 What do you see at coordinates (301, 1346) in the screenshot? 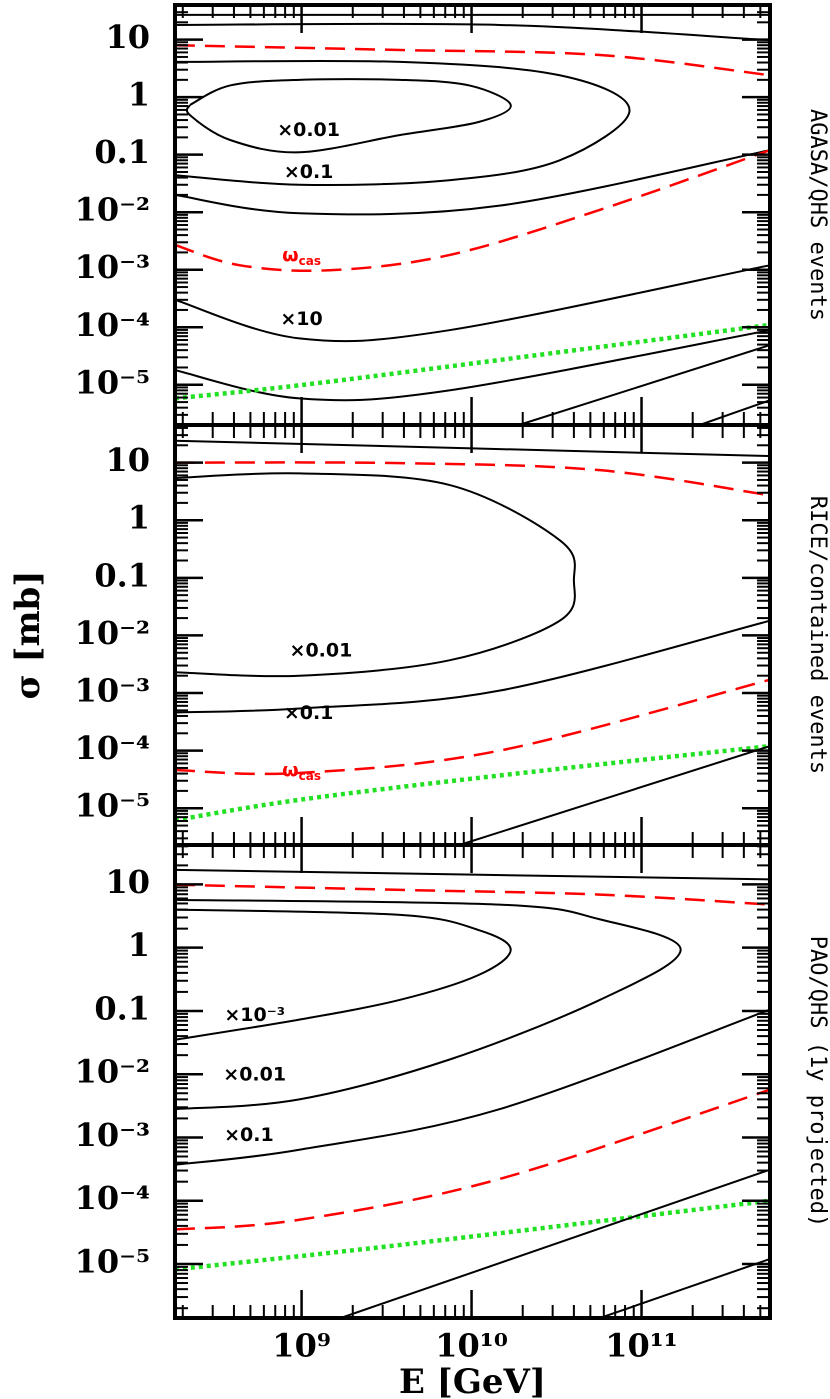
I see `x-tick-label: 10⁹` at bounding box center [301, 1346].